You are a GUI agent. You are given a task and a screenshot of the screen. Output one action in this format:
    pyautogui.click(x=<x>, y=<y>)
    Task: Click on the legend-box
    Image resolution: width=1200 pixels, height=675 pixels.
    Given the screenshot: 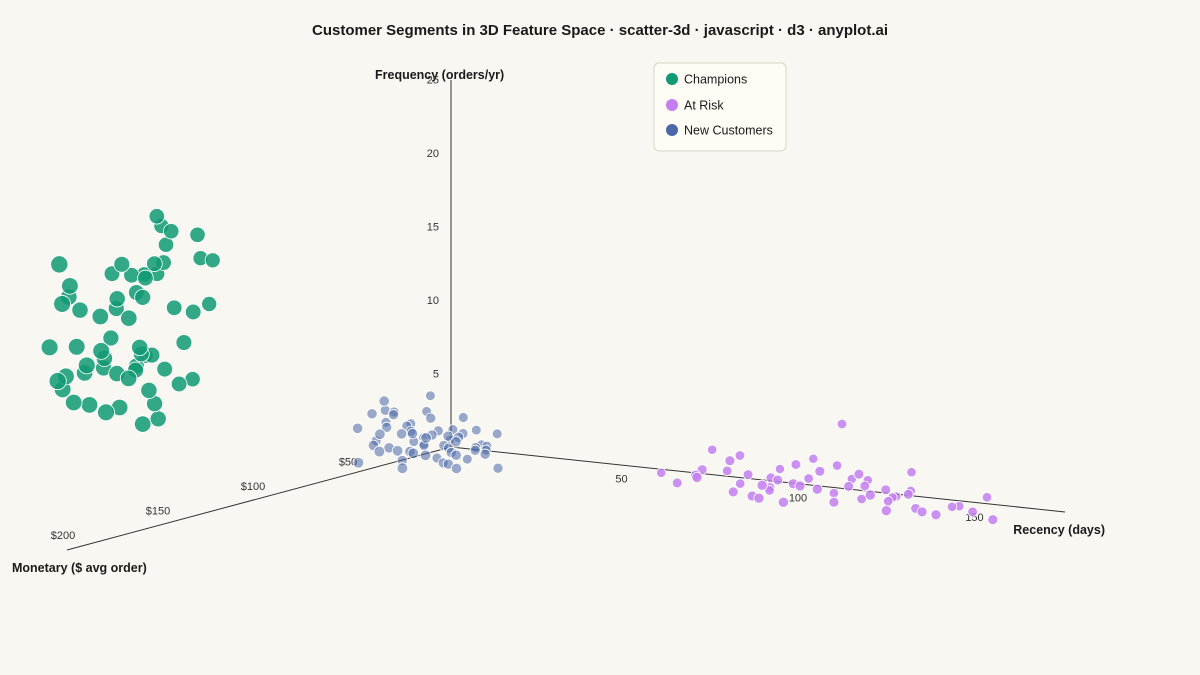 What is the action you would take?
    pyautogui.click(x=720, y=107)
    